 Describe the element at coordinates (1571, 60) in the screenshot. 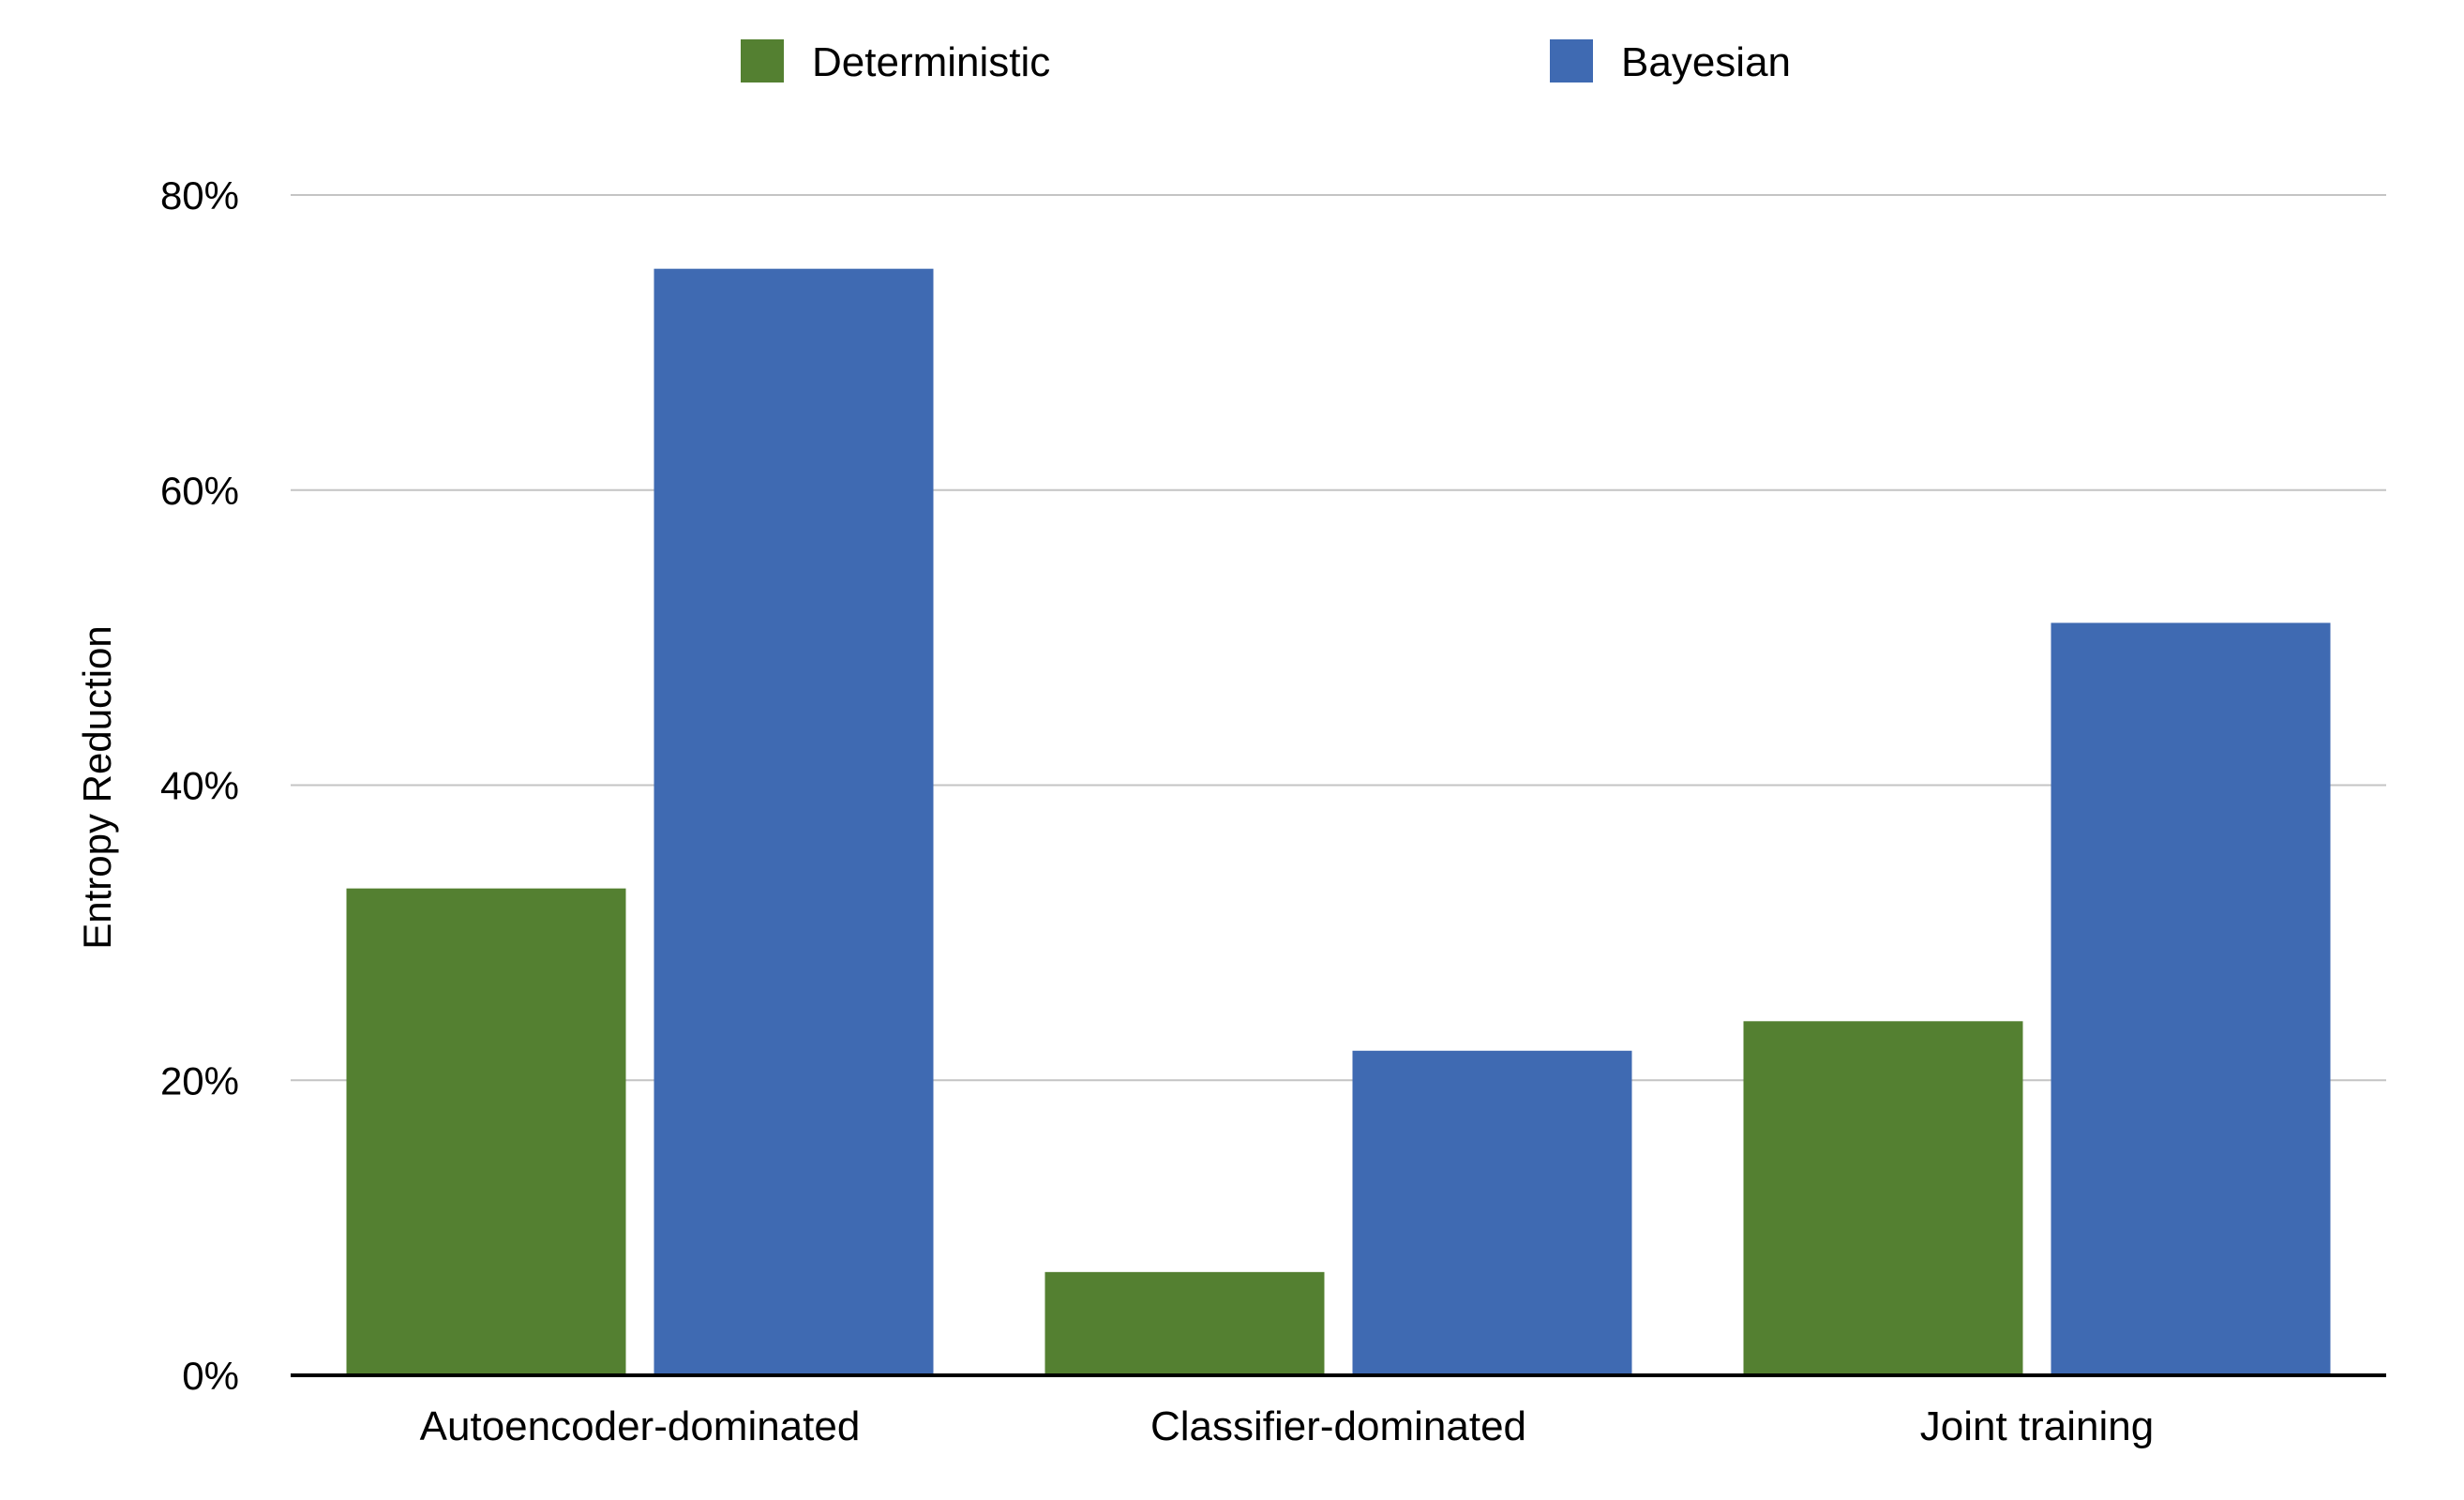

I see `legend-swatch-bayesian` at that location.